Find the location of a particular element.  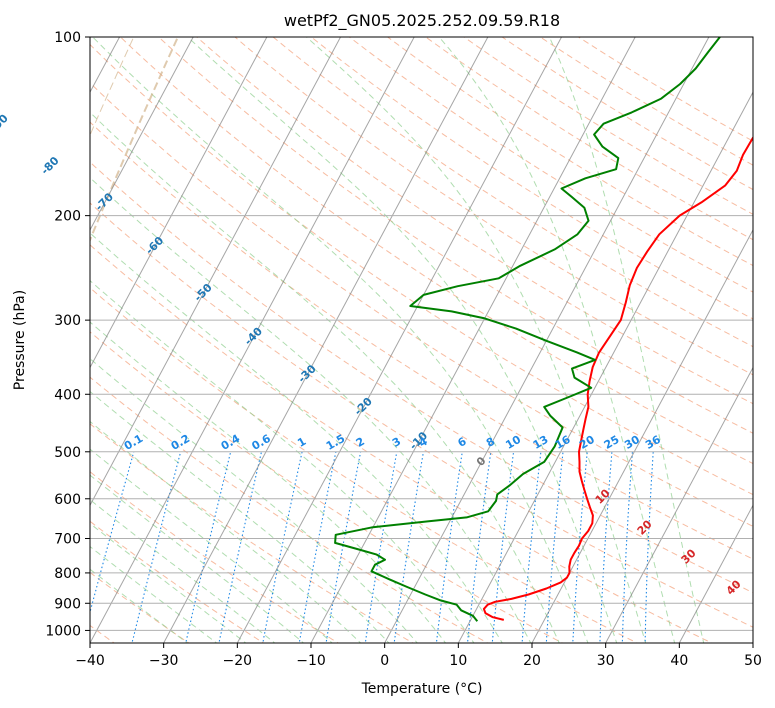

x-axis-title: Temperature (°C) is located at coordinates (422, 689).